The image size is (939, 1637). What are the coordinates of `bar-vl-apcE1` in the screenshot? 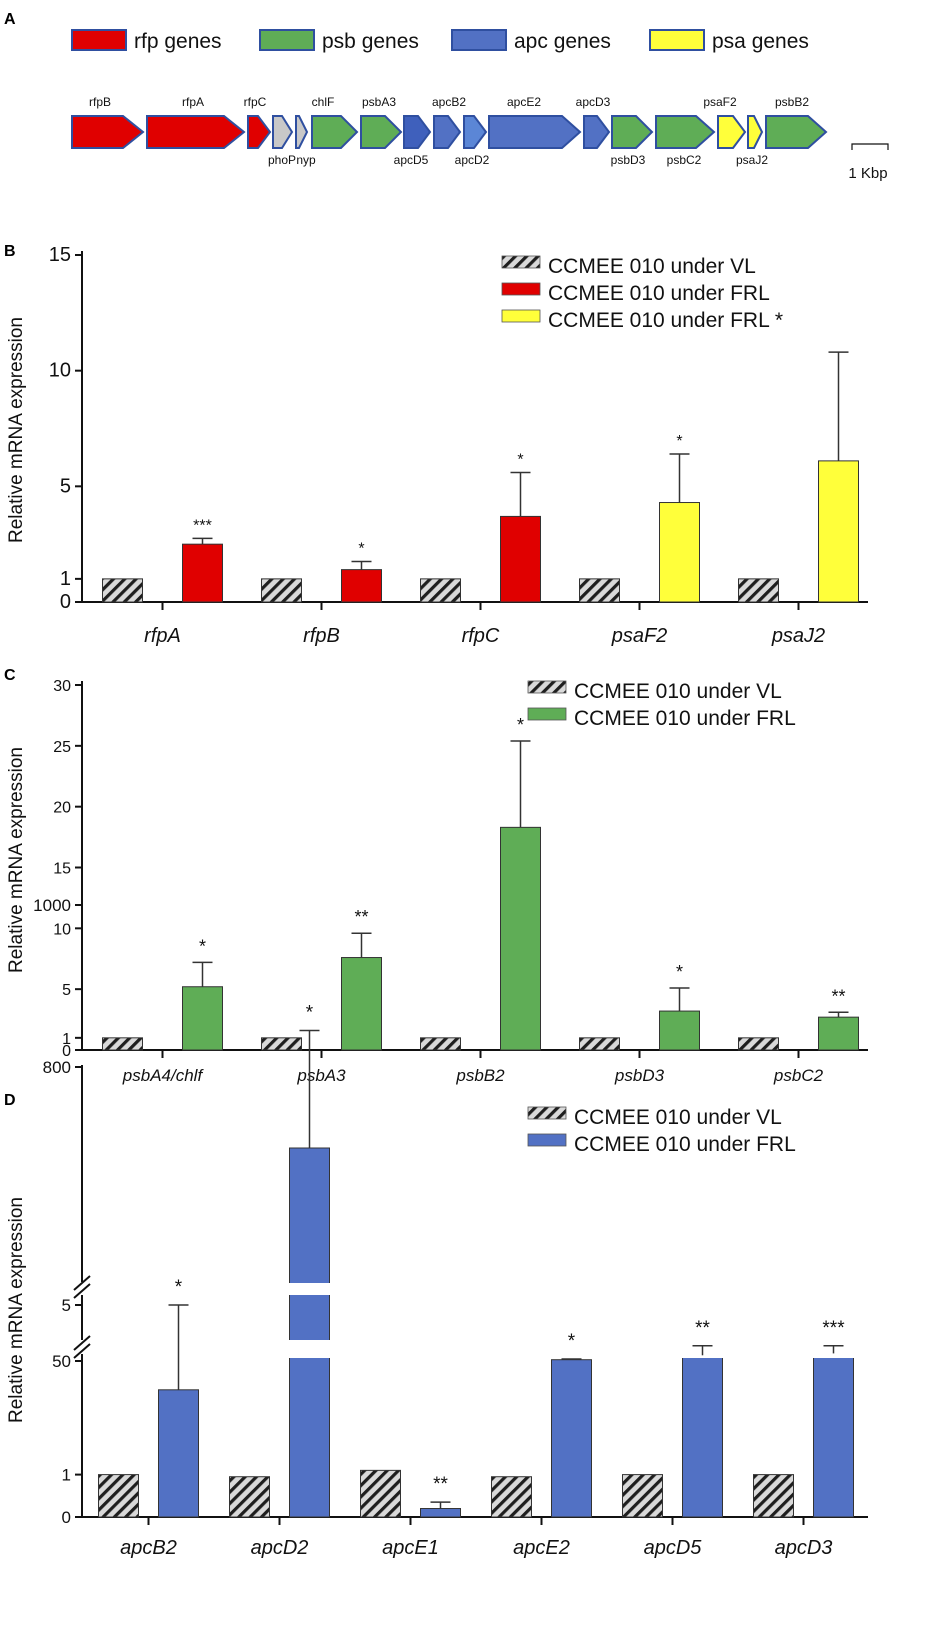 It's located at (380, 1493).